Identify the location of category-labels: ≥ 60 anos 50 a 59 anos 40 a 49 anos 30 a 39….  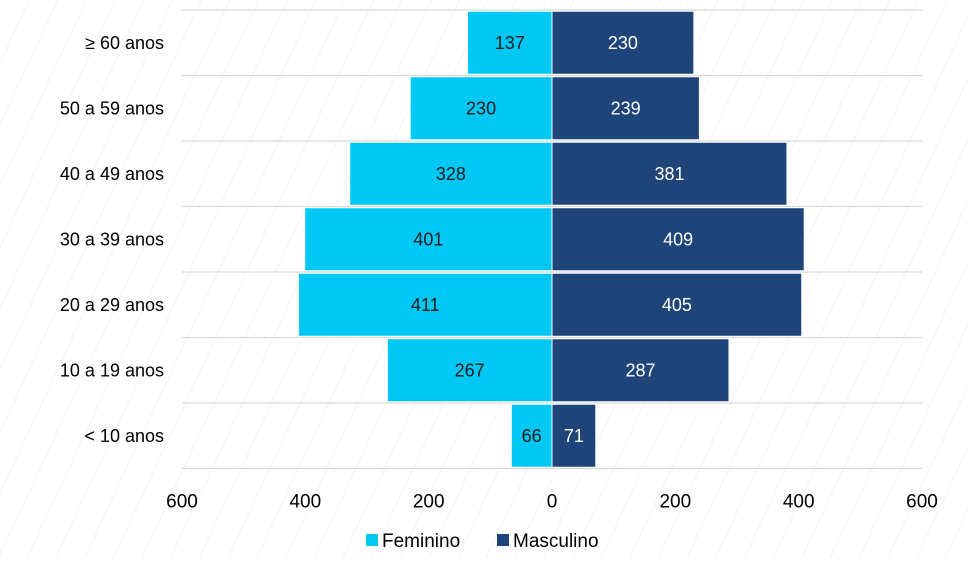
(112, 239).